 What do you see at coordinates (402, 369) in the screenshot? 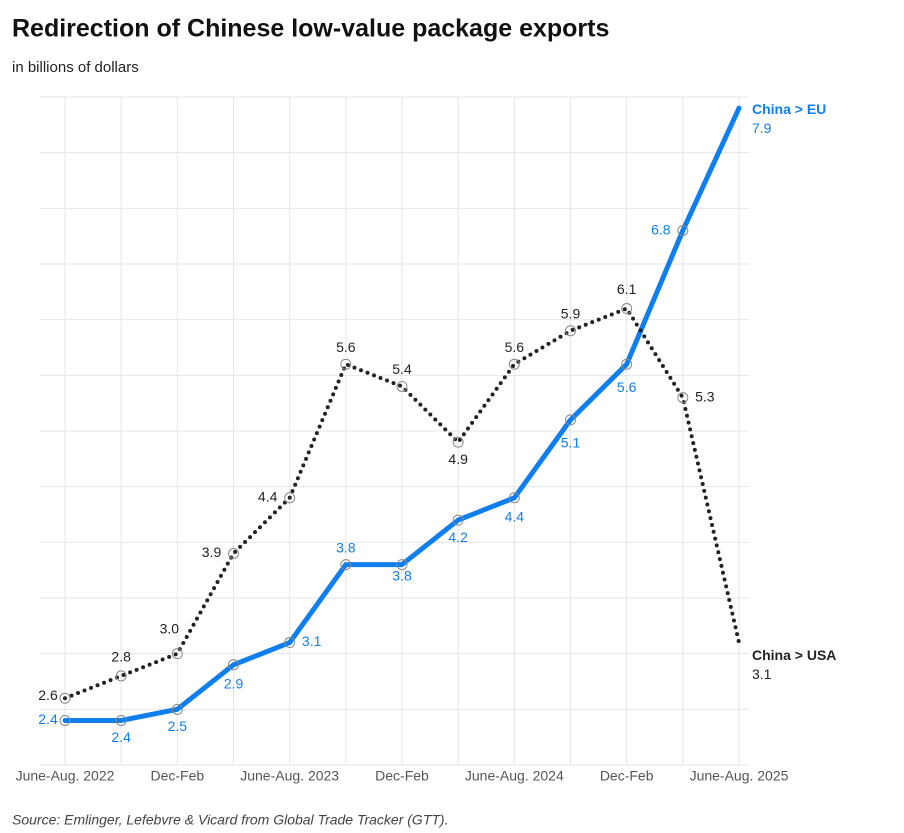
I see `data-label: 5.4` at bounding box center [402, 369].